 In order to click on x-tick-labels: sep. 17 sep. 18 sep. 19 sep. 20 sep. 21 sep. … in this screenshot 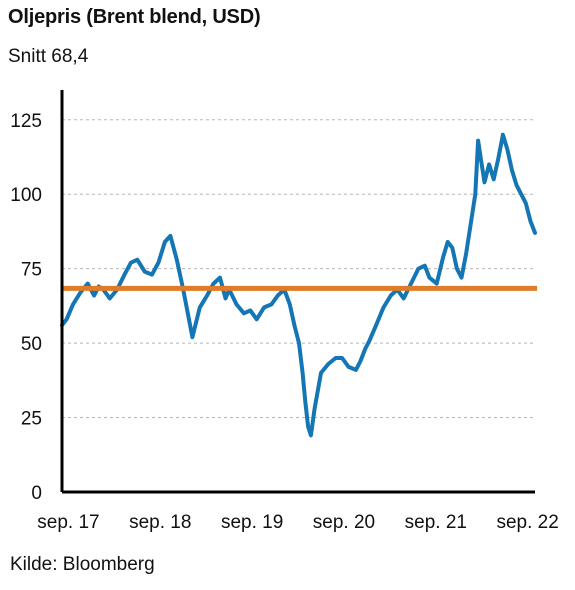, I will do `click(298, 522)`.